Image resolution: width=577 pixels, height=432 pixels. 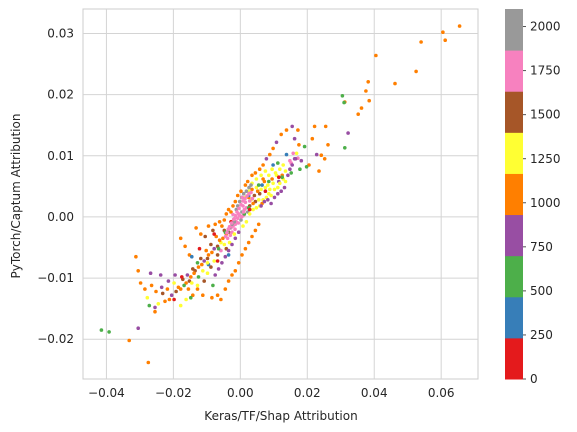 I want to click on y-tick-label: 0.00, so click(x=60, y=217).